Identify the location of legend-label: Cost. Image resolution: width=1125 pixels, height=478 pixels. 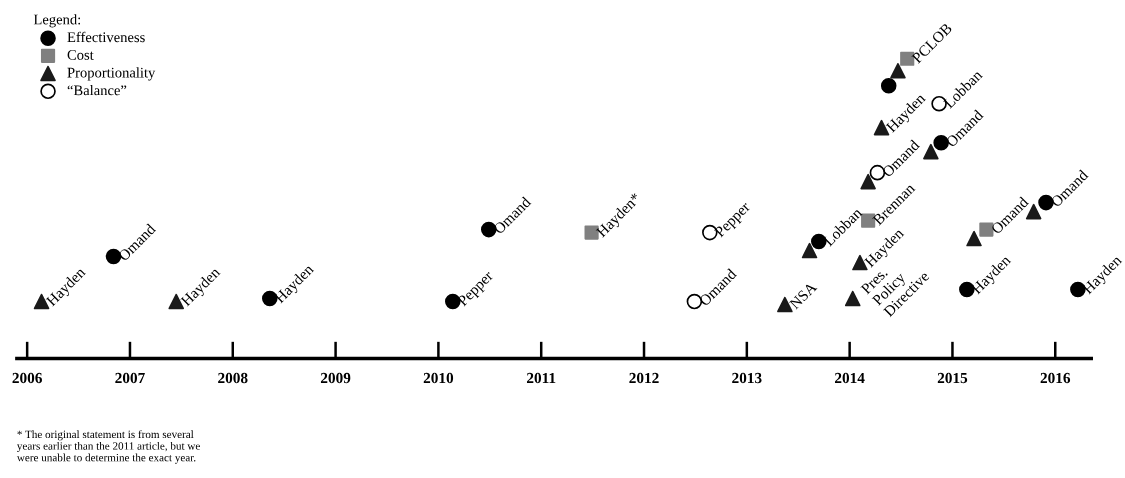
(80, 55).